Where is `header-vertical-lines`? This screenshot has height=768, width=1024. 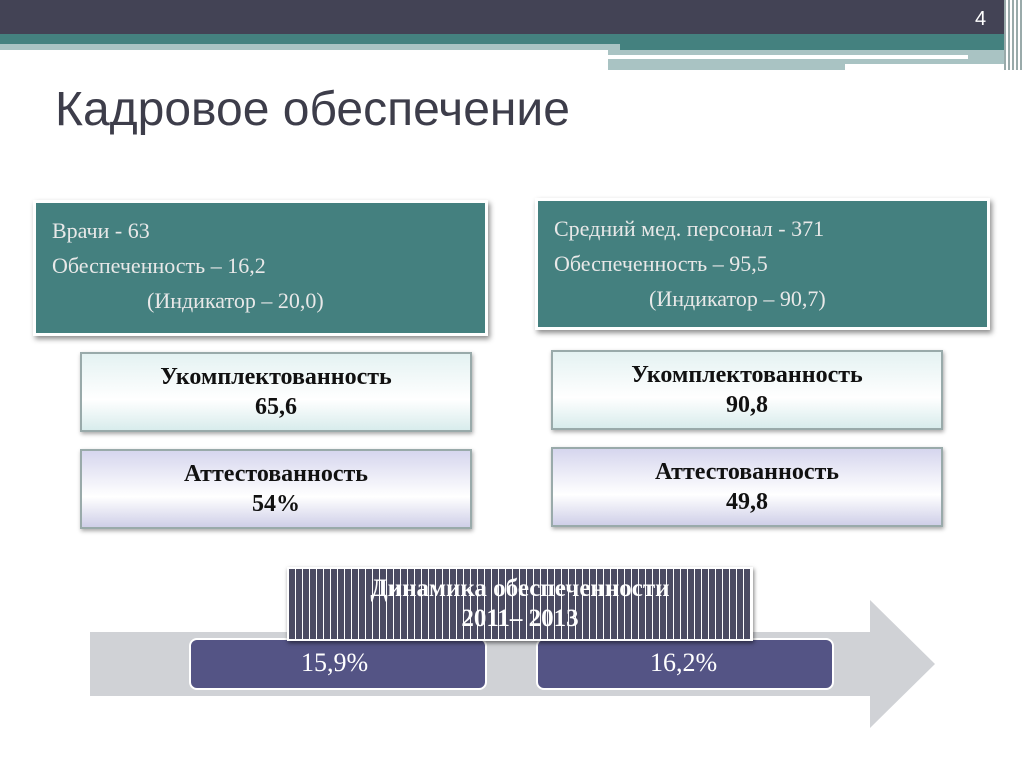 header-vertical-lines is located at coordinates (1014, 35).